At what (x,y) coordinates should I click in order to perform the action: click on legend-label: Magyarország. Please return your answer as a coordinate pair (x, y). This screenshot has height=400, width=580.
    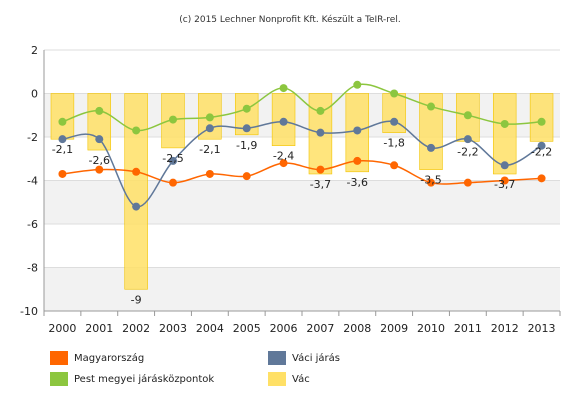
    Looking at the image, I should click on (109, 358).